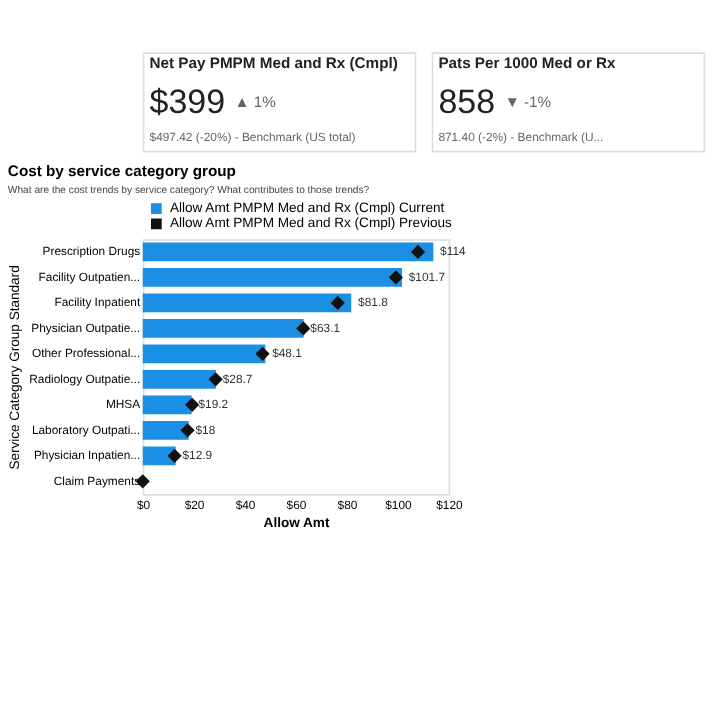  I want to click on text: Pats Per 1000 Med or Rx, so click(528, 62).